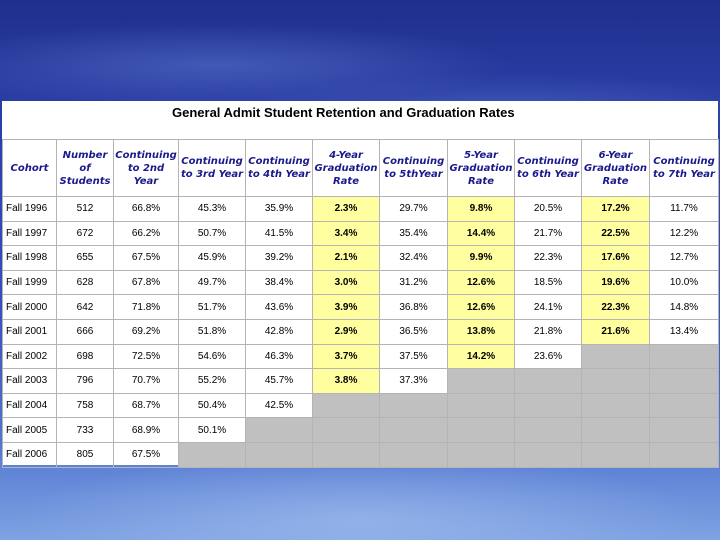 Image resolution: width=720 pixels, height=540 pixels. I want to click on table-cell: 3.9%, so click(346, 307).